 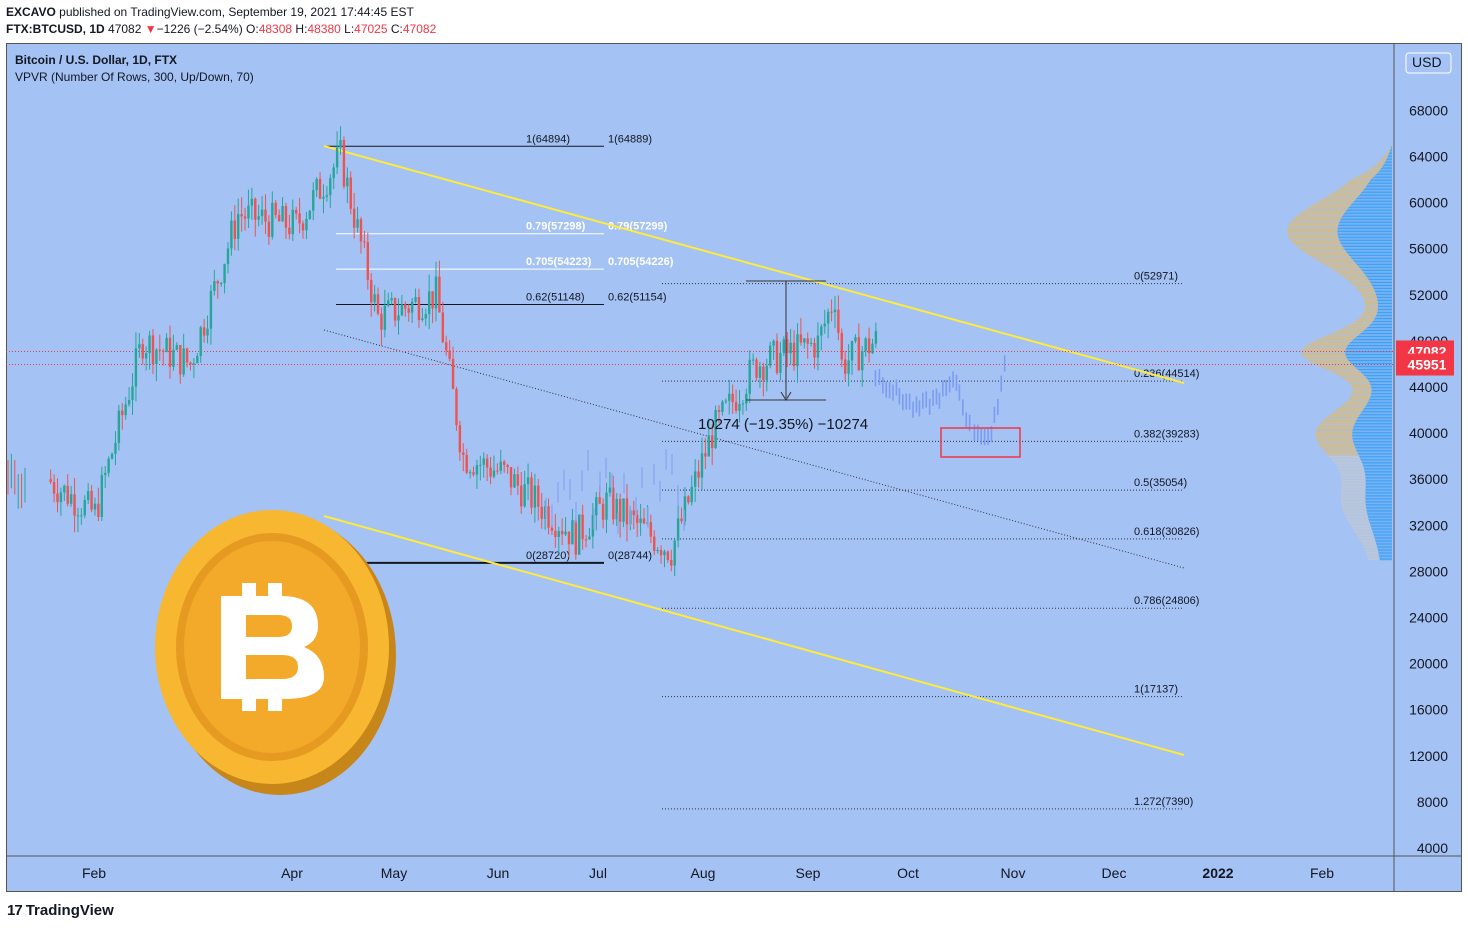 What do you see at coordinates (1160, 483) in the screenshot?
I see `fib-ext-label: 0.5(35054)` at bounding box center [1160, 483].